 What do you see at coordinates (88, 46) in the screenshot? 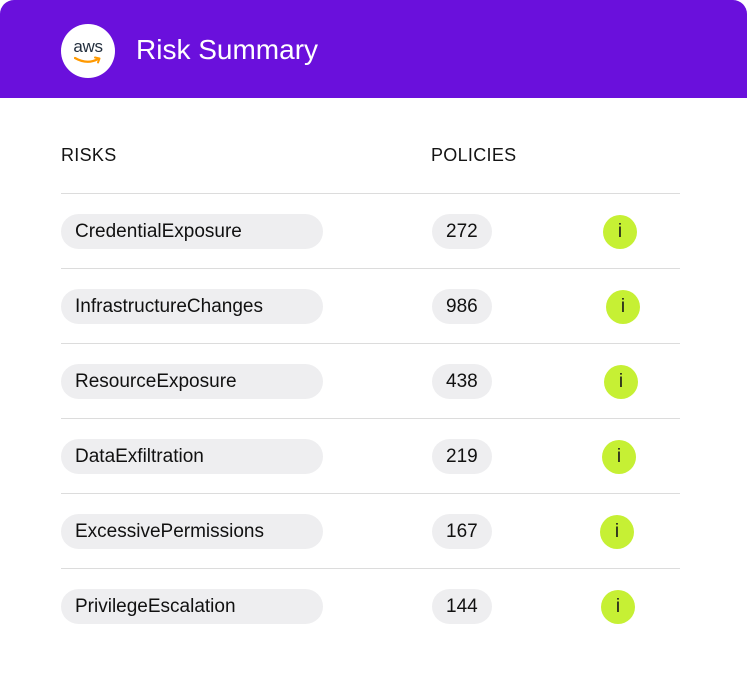
I see `logo-text: aws` at bounding box center [88, 46].